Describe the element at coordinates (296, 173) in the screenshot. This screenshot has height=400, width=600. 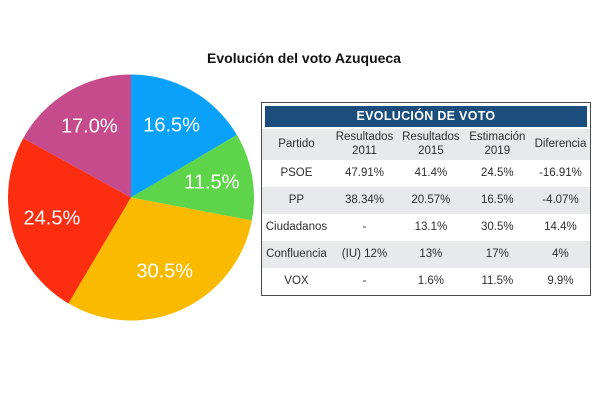
I see `table-cell: PSOE` at that location.